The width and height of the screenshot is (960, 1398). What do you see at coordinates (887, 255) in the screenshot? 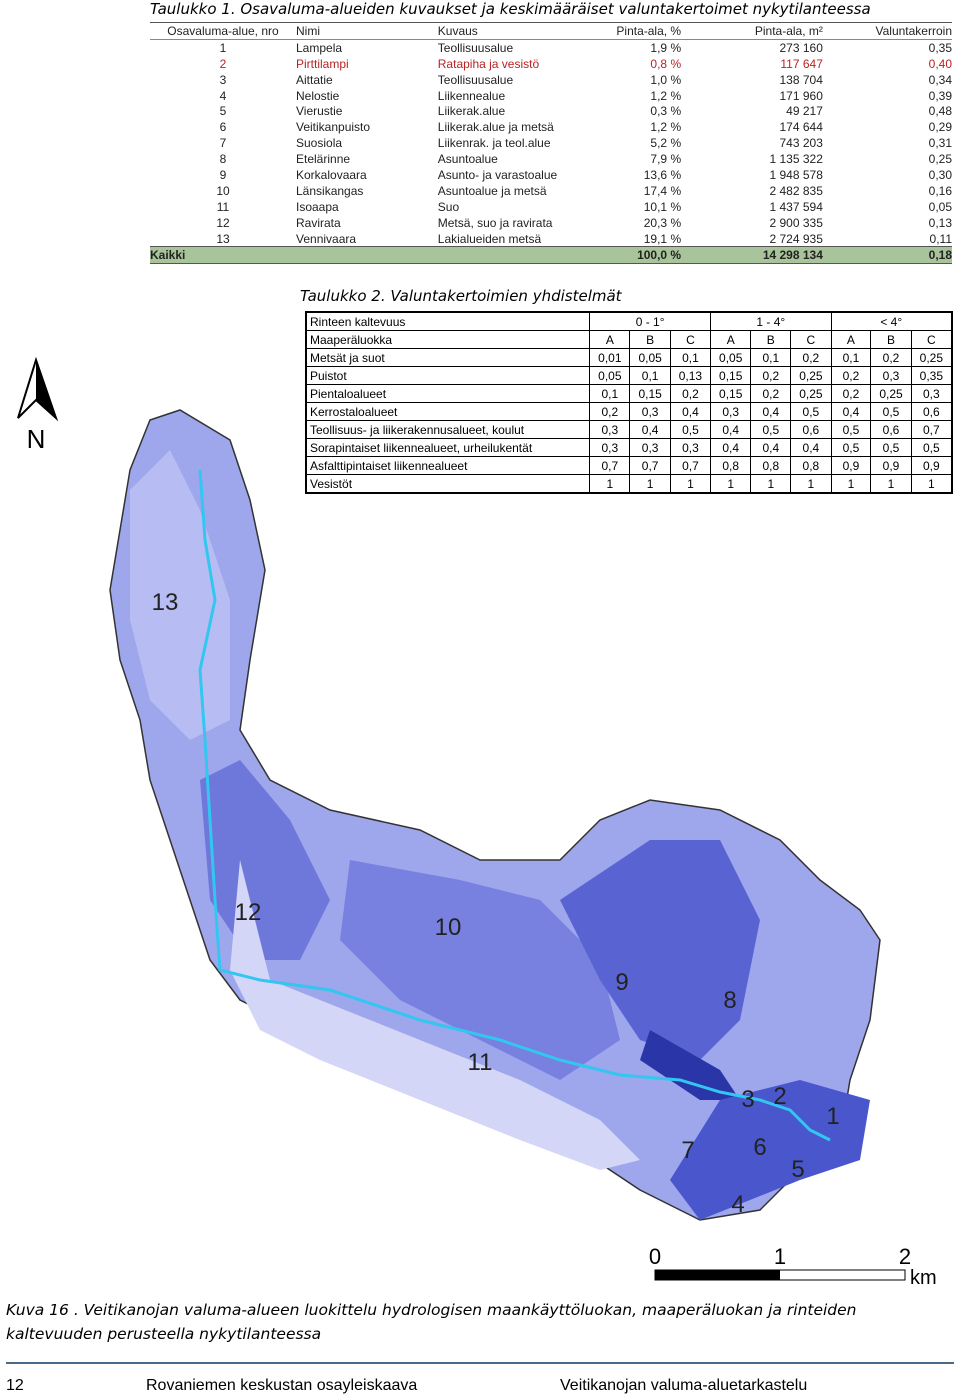
I see `cell: 0,18` at bounding box center [887, 255].